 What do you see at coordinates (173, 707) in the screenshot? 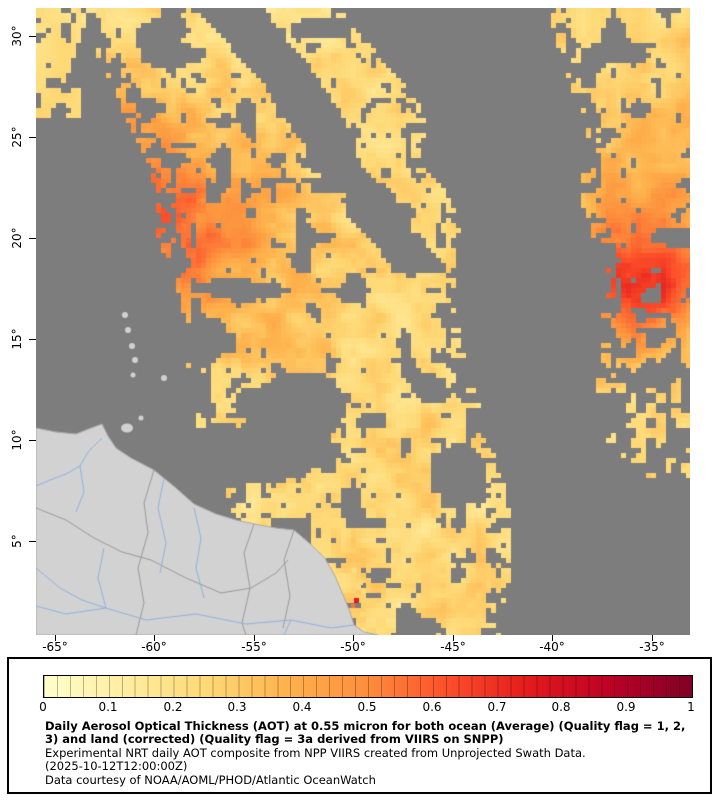
I see `colorbar-tick-label: 0.2` at bounding box center [173, 707].